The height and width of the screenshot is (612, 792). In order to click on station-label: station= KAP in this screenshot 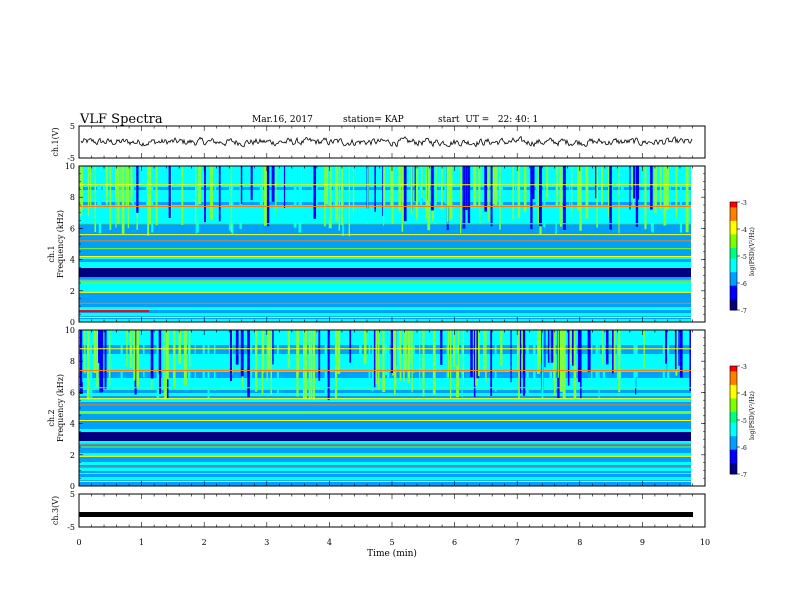, I will do `click(373, 120)`.